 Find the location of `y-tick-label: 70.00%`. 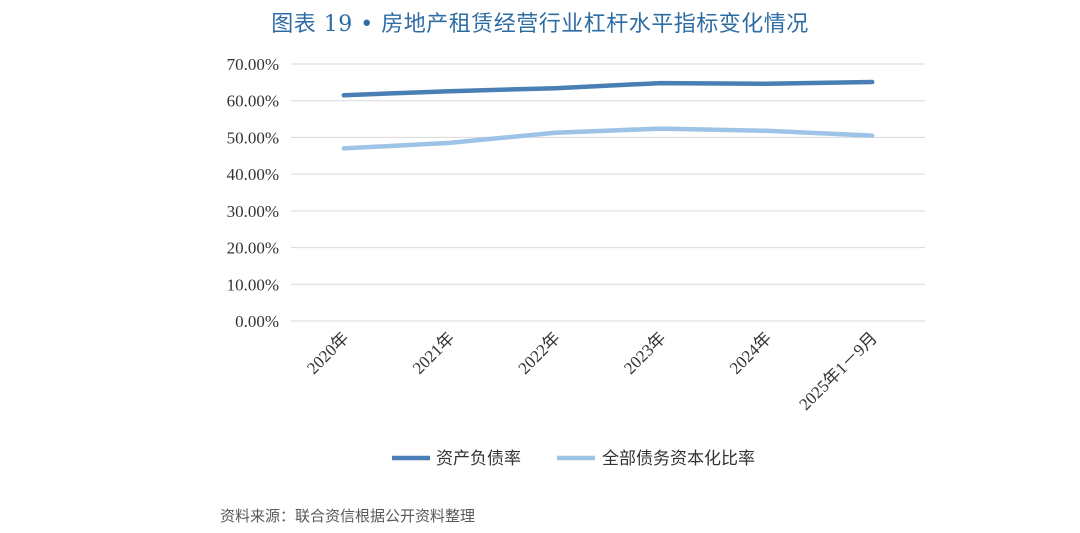

y-tick-label: 70.00% is located at coordinates (253, 64).